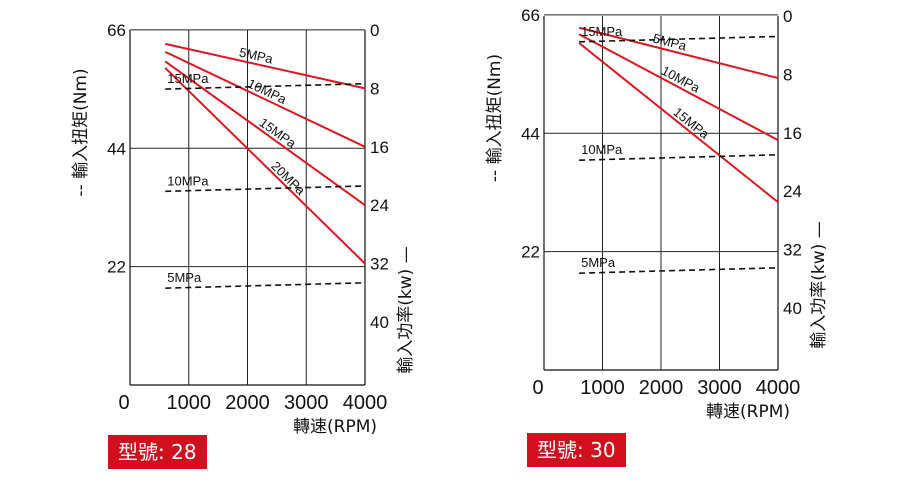 Image resolution: width=898 pixels, height=490 pixels. What do you see at coordinates (188, 180) in the screenshot?
I see `torque-label-0-10MPa: 10MPa` at bounding box center [188, 180].